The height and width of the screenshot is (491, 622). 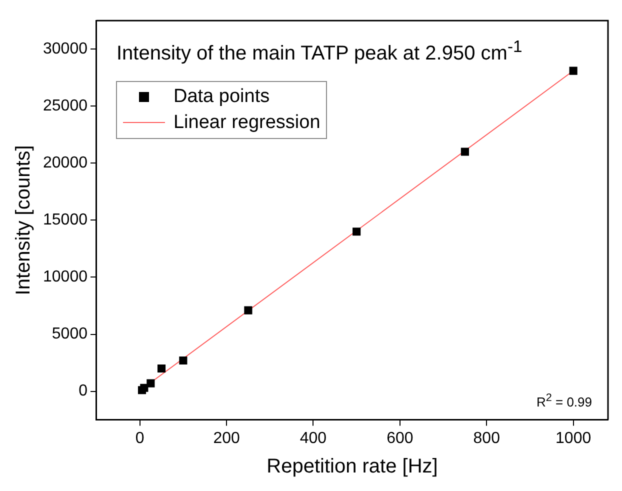 What do you see at coordinates (65, 49) in the screenshot?
I see `y-tick-label: 30000` at bounding box center [65, 49].